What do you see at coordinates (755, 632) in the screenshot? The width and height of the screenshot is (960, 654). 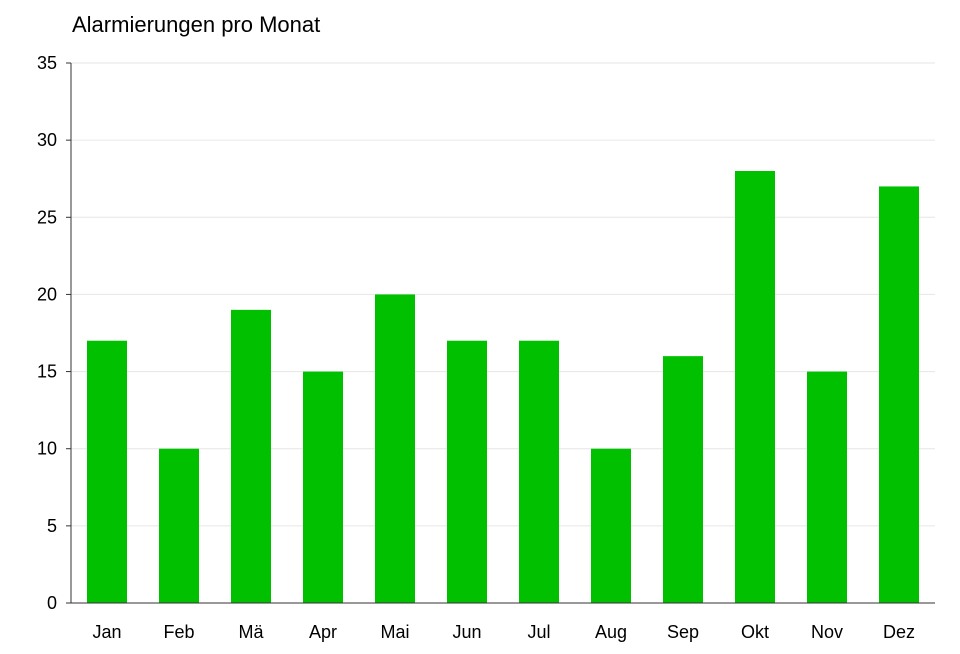 I see `x-tick-label: Okt` at bounding box center [755, 632].